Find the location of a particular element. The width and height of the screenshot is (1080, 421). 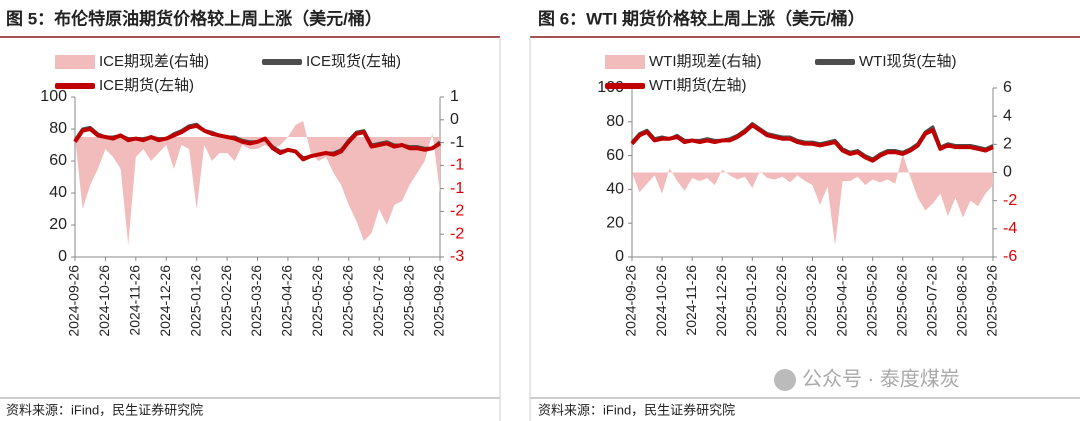

y2-tick-label: 1 is located at coordinates (454, 96).